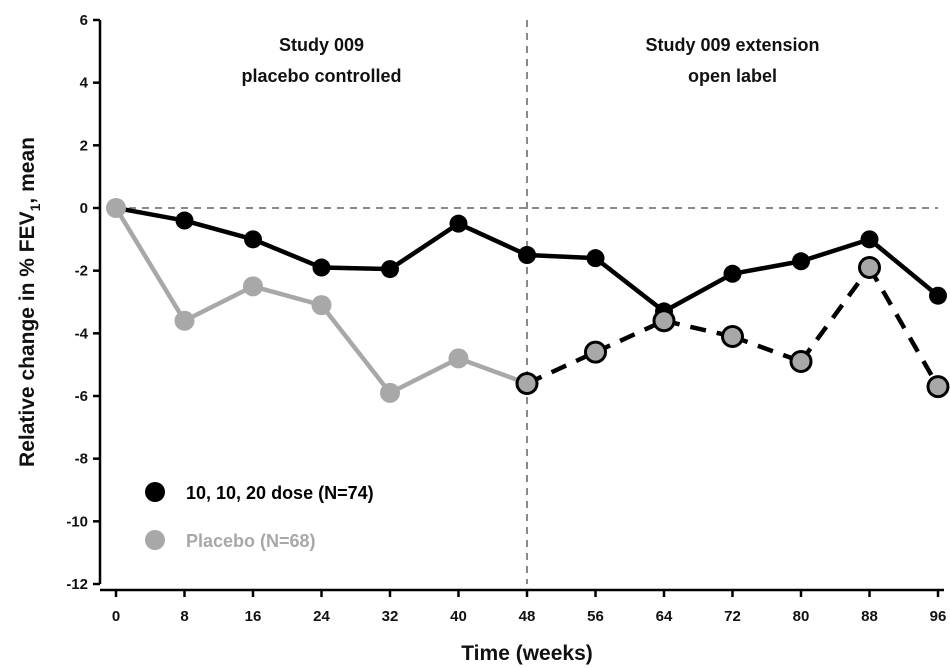  What do you see at coordinates (869, 616) in the screenshot?
I see `x-tick-label: 88` at bounding box center [869, 616].